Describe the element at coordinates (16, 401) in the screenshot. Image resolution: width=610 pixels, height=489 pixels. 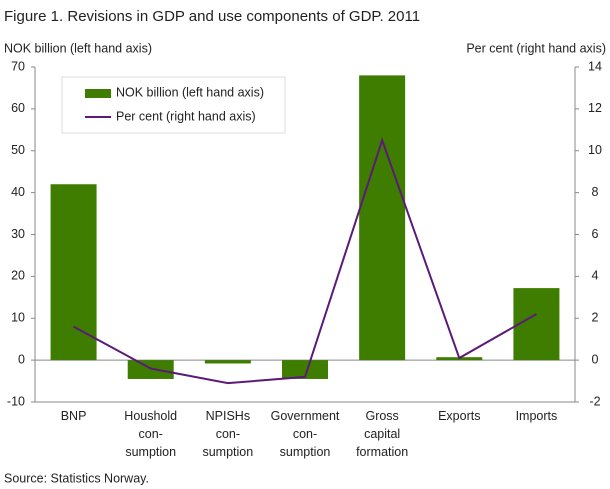
I see `y-tick-label: -10` at that location.